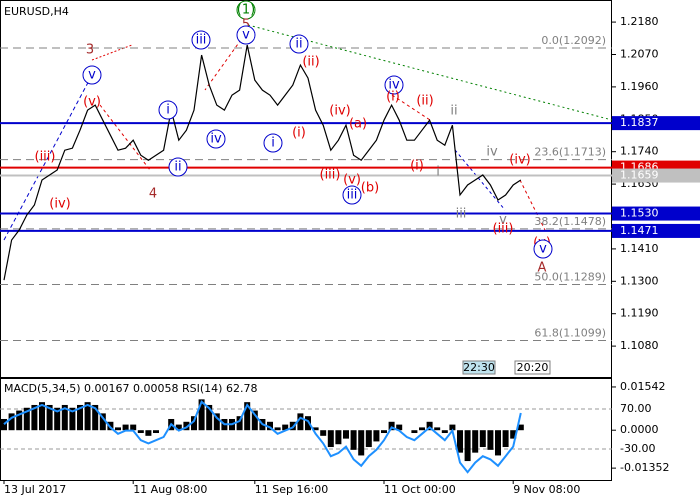  I want to click on level-label: 1.1837, so click(639, 122).